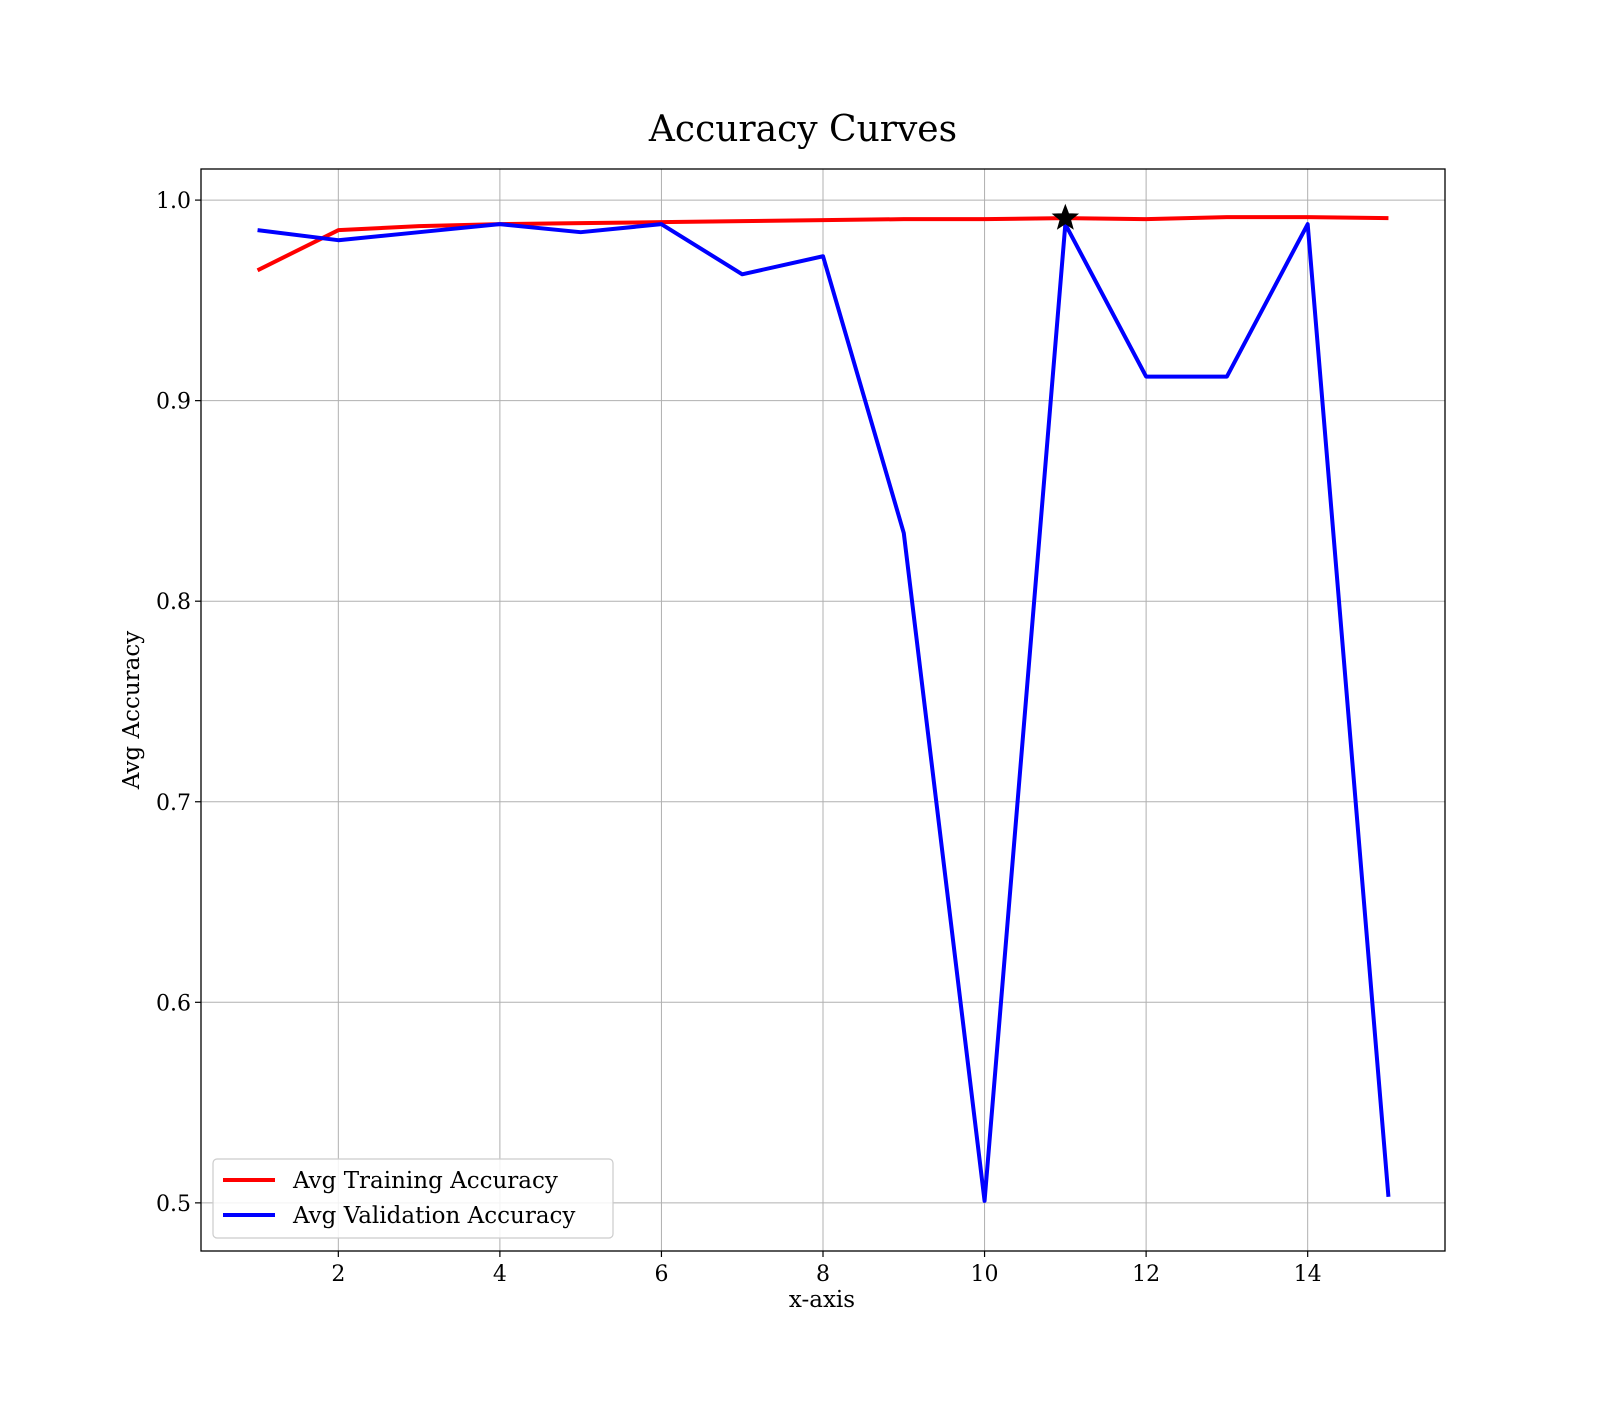  I want to click on x-axis-ticks: 2 4 6 8 10 12 14, so click(826, 1269).